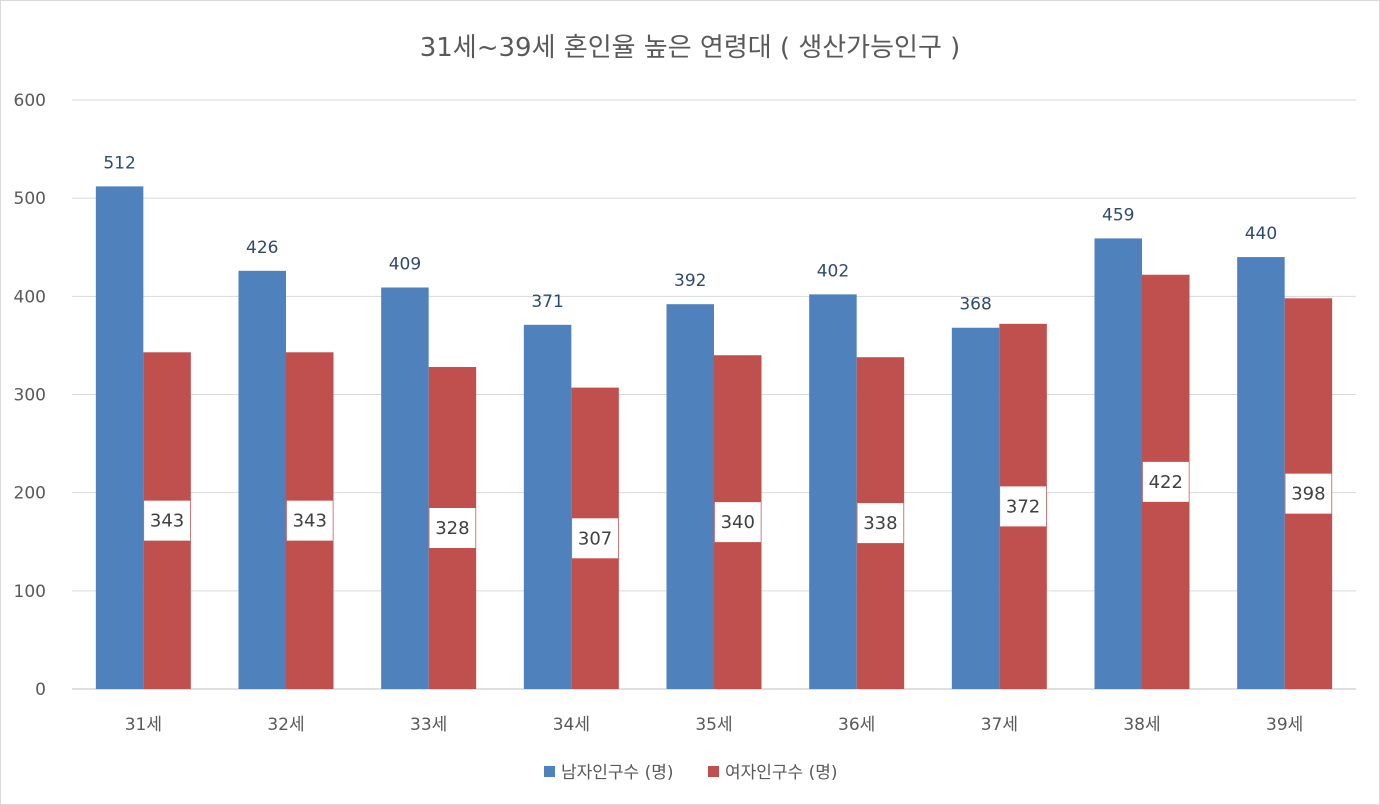  I want to click on legend-label: 여자인구수 (명), so click(781, 773).